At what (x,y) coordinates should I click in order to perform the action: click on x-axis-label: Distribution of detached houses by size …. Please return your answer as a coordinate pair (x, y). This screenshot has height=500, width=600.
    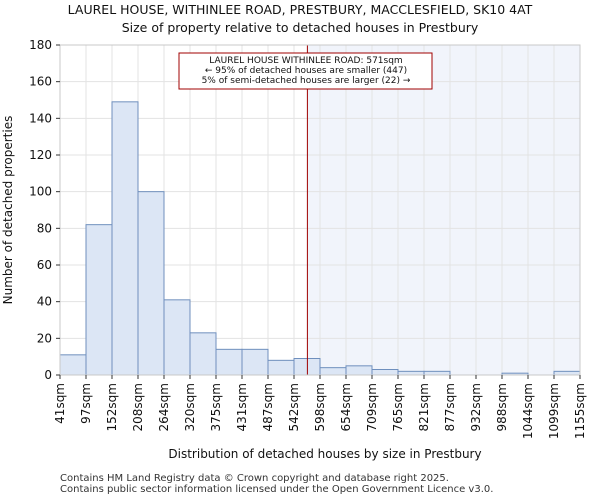
    Looking at the image, I should click on (324, 454).